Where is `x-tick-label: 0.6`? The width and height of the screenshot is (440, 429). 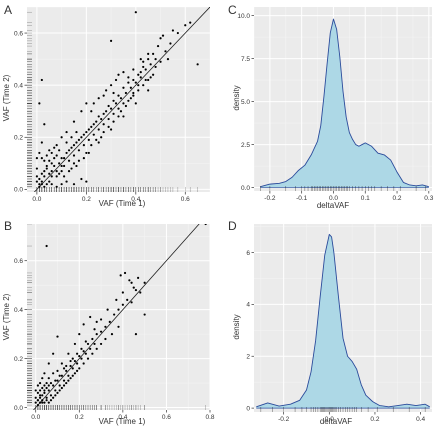 x-tick-label: 0.6 is located at coordinates (185, 199).